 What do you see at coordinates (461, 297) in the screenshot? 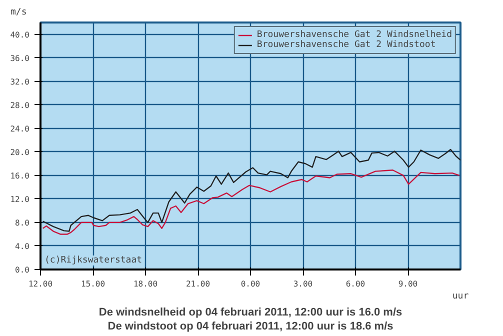
I see `x-axis-title: uur` at bounding box center [461, 297].